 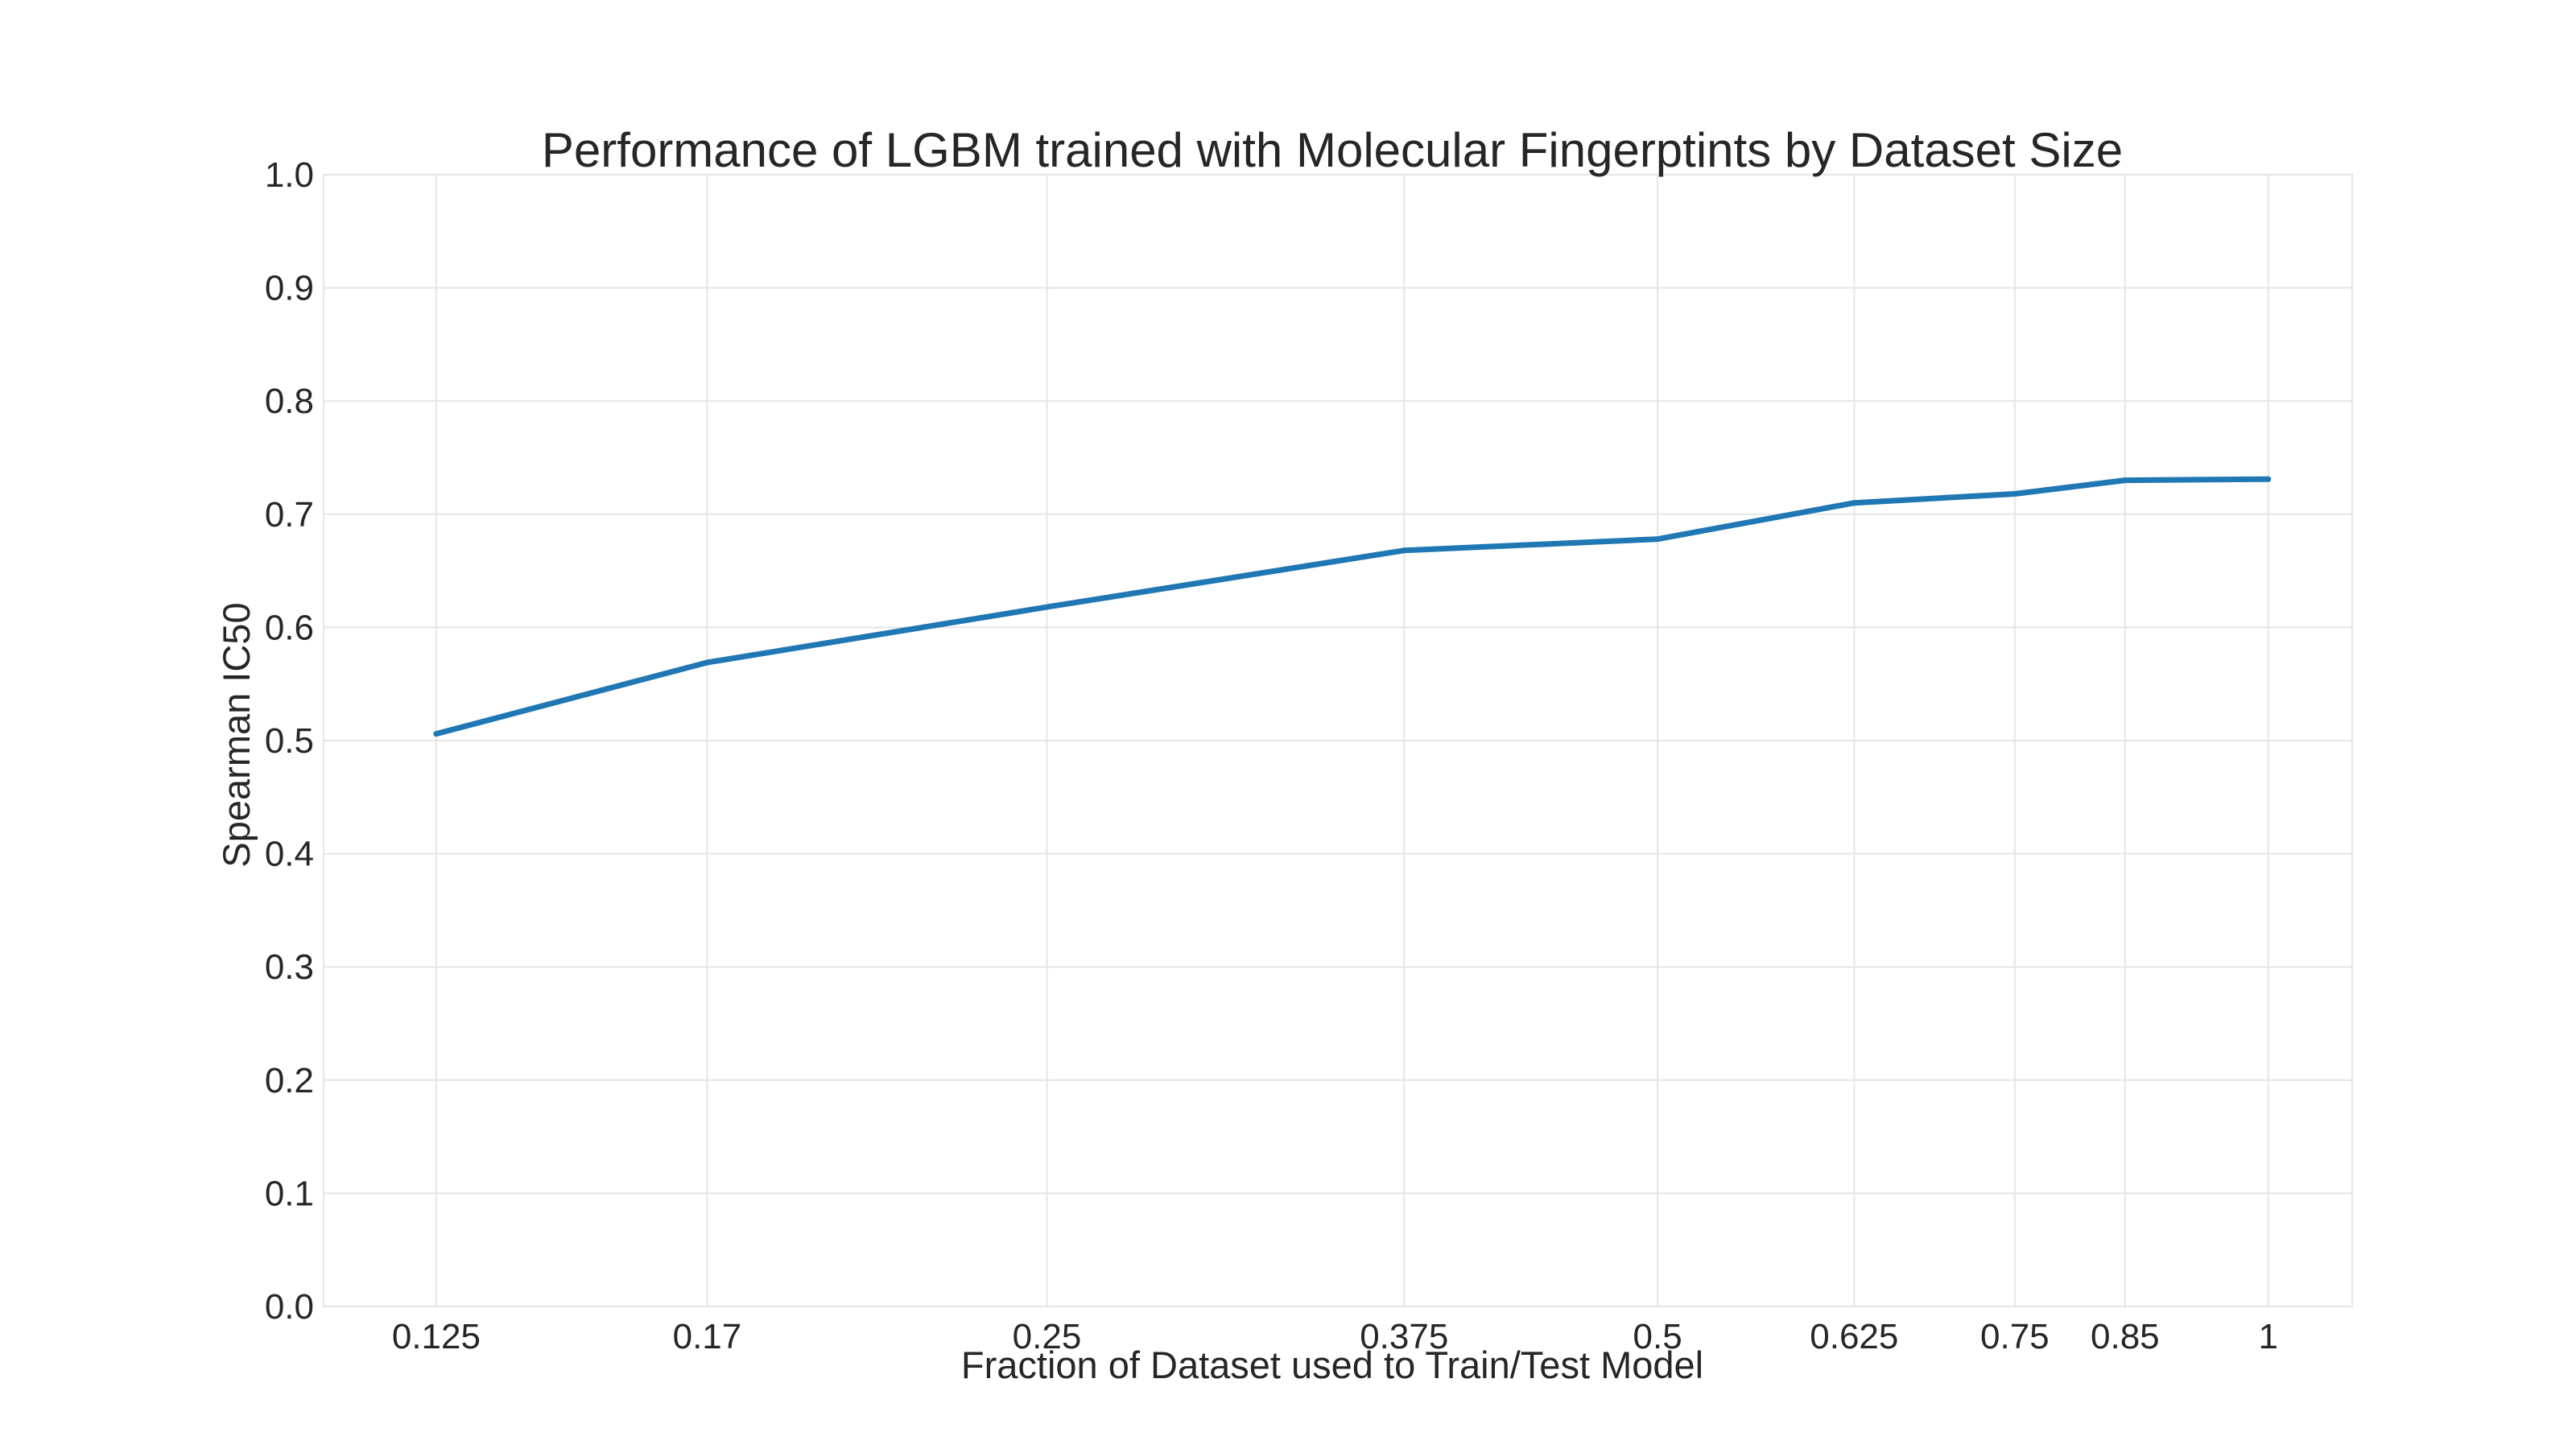 What do you see at coordinates (289, 401) in the screenshot?
I see `y-tick-label: 0.8` at bounding box center [289, 401].